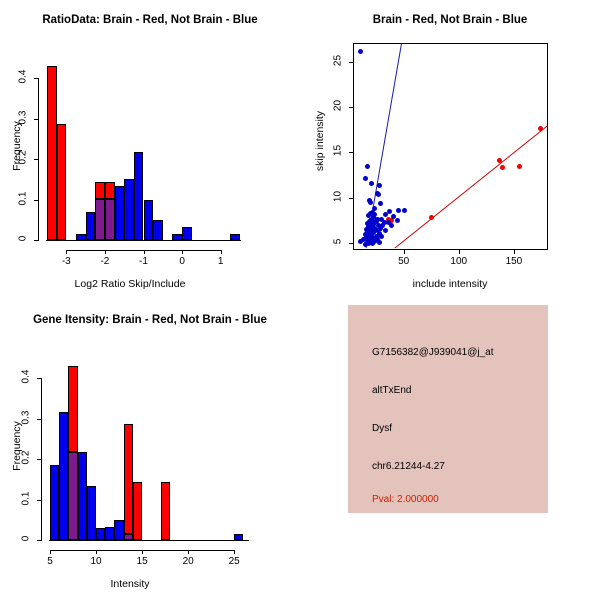 This screenshot has height=600, width=600. What do you see at coordinates (234, 561) in the screenshot?
I see `x-axis-tick-label: 25` at bounding box center [234, 561].